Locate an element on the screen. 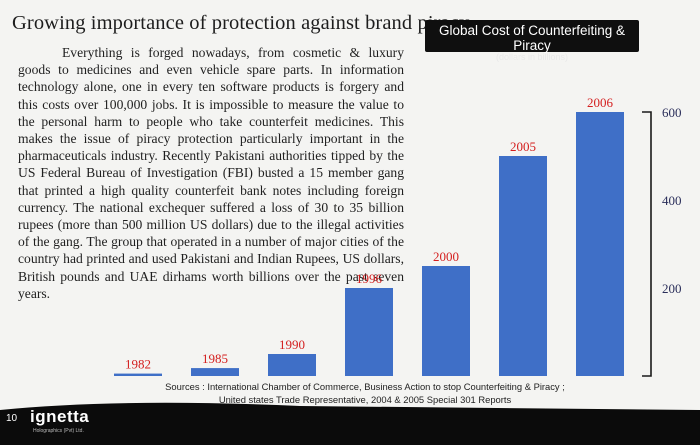 This screenshot has height=445, width=700. chart-subtitle: (dollars in billions) is located at coordinates (532, 57).